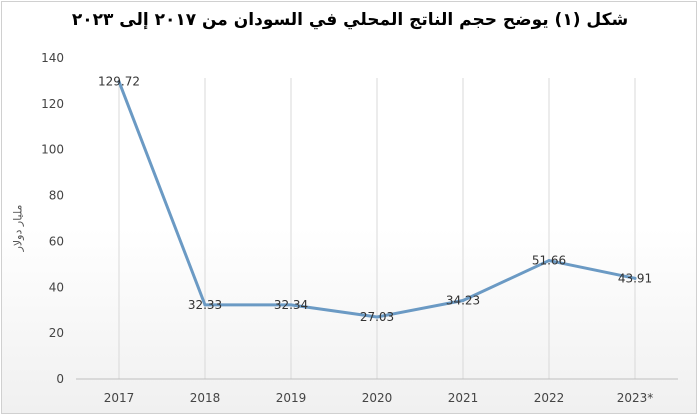  What do you see at coordinates (635, 398) in the screenshot?
I see `x-tick-label: 2023*` at bounding box center [635, 398].